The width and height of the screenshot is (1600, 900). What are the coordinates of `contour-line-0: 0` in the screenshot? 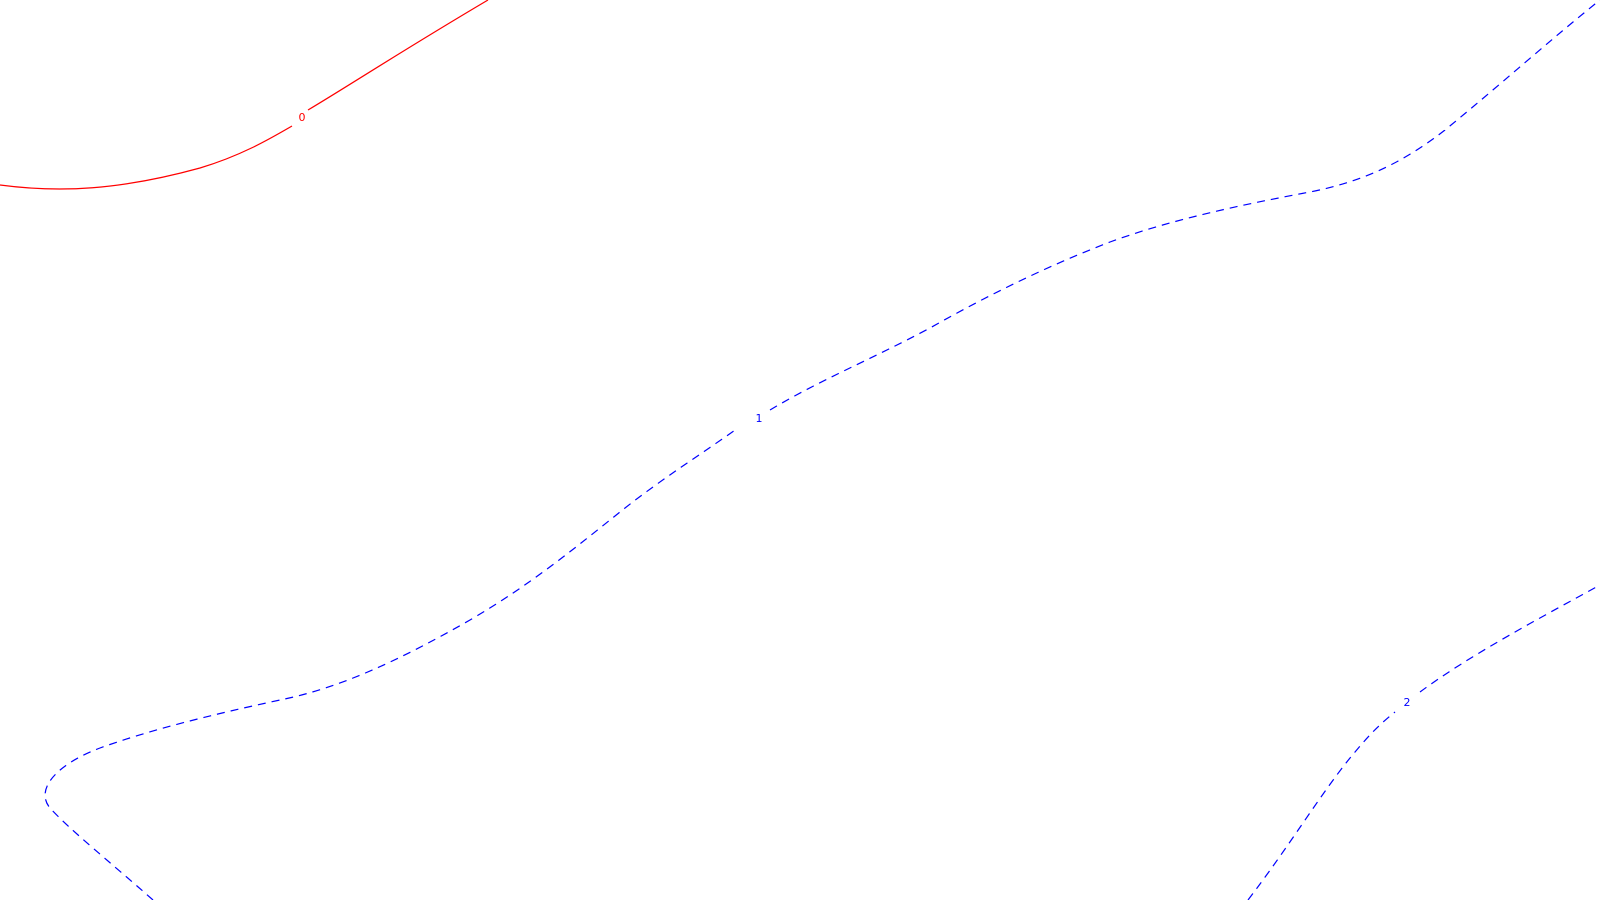 It's located at (244, 95).